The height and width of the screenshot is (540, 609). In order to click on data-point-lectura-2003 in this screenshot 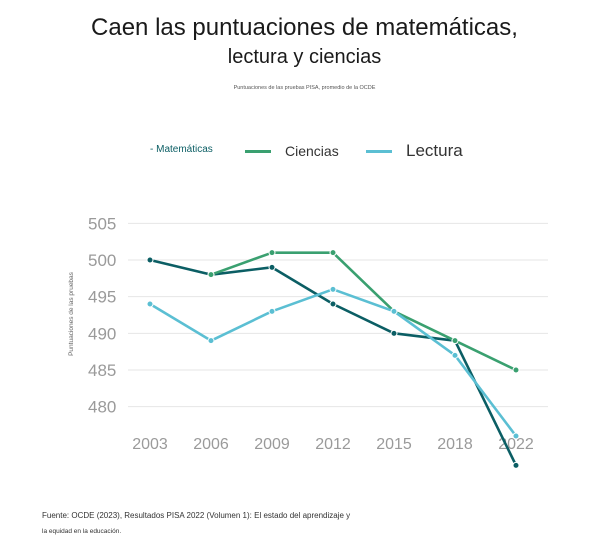, I will do `click(150, 304)`.